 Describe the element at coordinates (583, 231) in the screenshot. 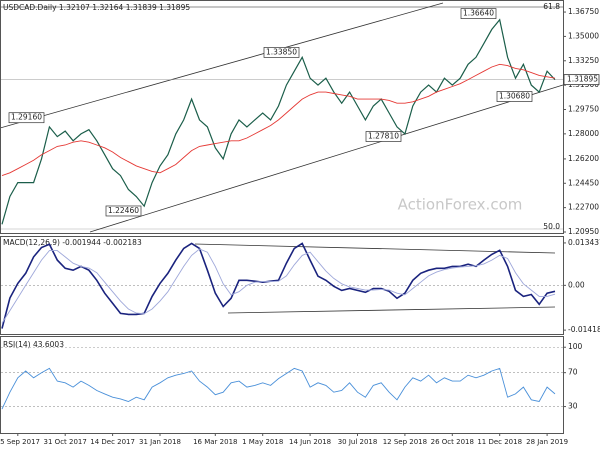

I see `y-tick-label: 1.20950` at that location.